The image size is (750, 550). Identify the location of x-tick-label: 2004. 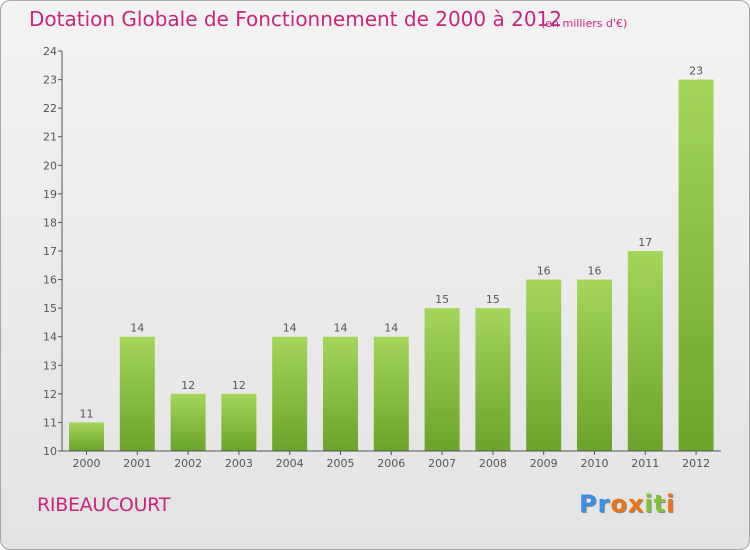
(290, 463).